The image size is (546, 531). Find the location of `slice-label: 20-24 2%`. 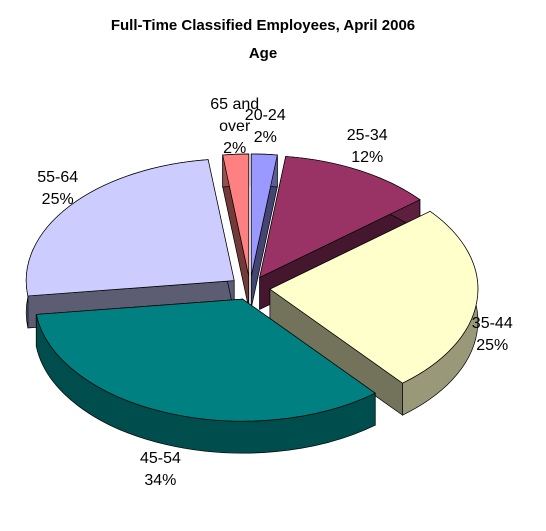

slice-label: 20-24 2% is located at coordinates (265, 127).